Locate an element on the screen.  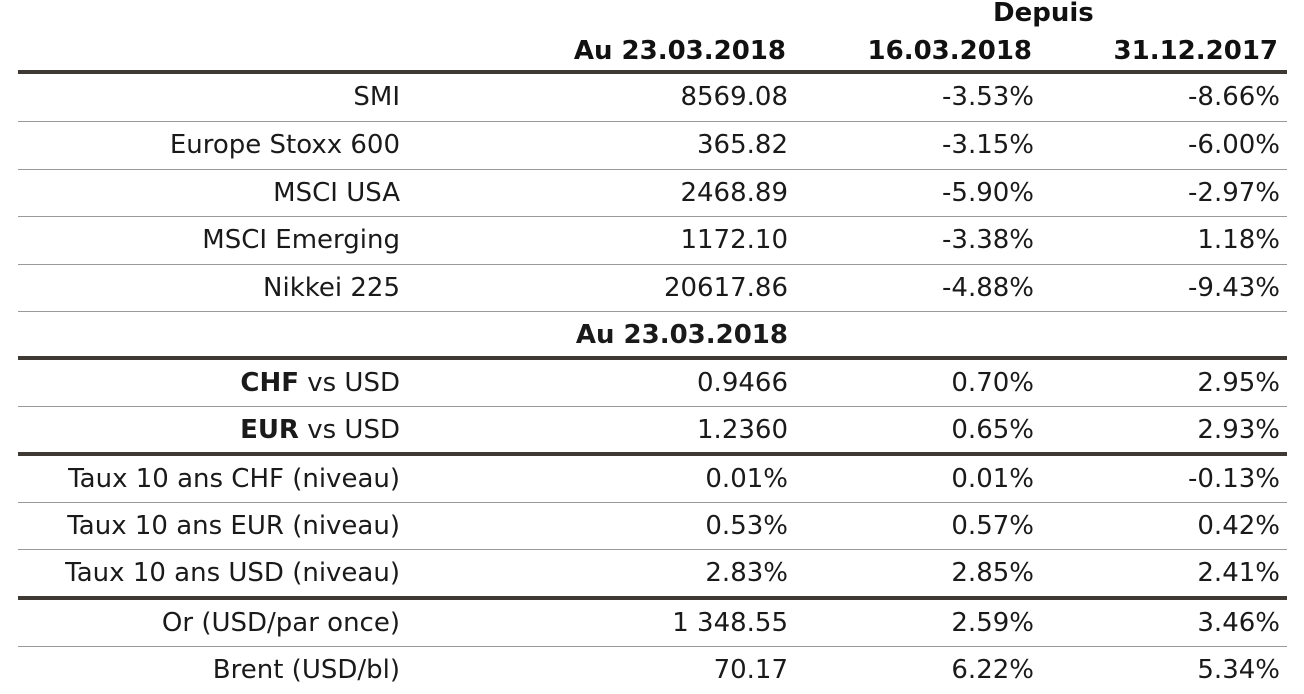
row-value-au: 0.9466 is located at coordinates (742, 383).